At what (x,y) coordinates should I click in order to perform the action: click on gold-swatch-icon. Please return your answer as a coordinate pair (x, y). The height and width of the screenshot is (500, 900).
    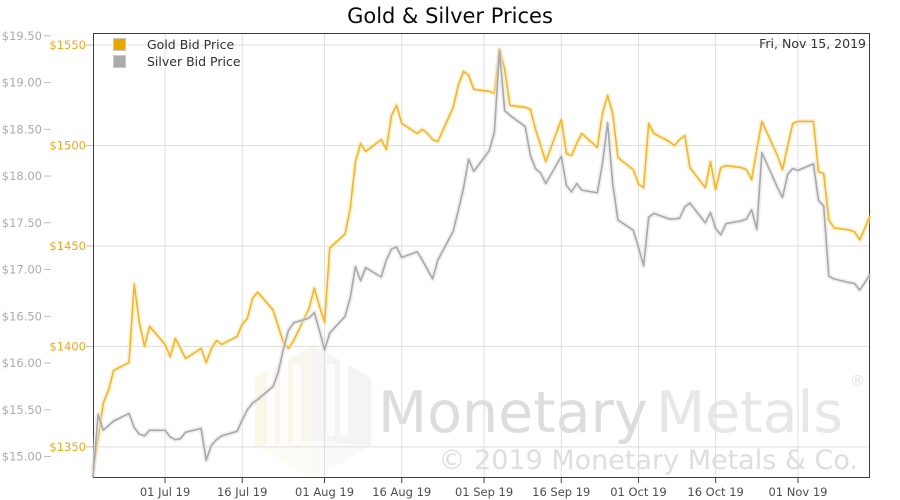
    Looking at the image, I should click on (119, 44).